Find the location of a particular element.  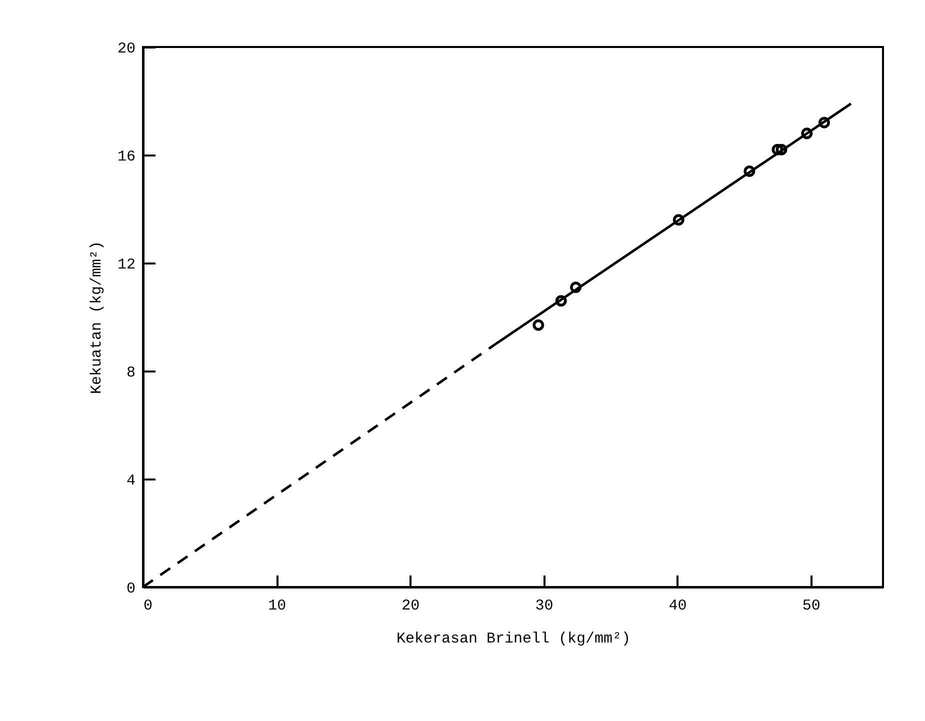

x-axis-title: Kekerasan Brinell (kg/mm²) is located at coordinates (513, 639).